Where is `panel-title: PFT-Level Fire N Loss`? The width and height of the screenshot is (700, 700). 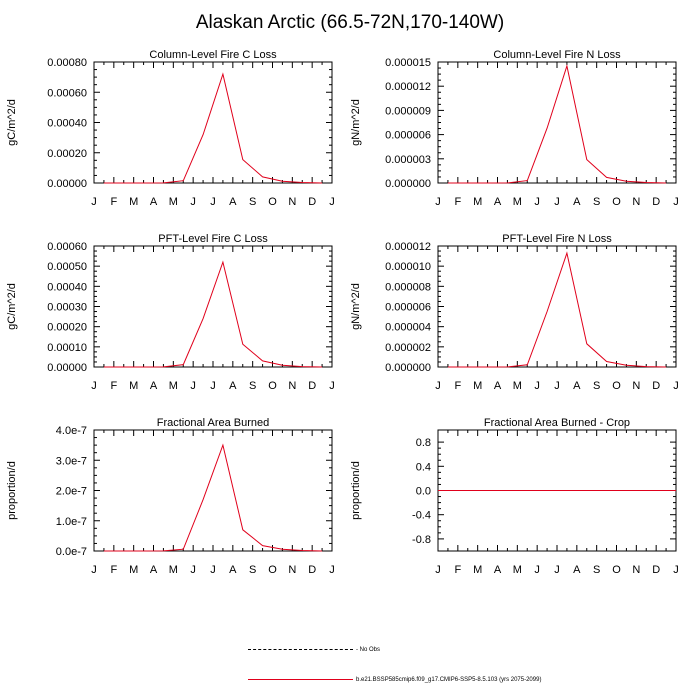 panel-title: PFT-Level Fire N Loss is located at coordinates (557, 239).